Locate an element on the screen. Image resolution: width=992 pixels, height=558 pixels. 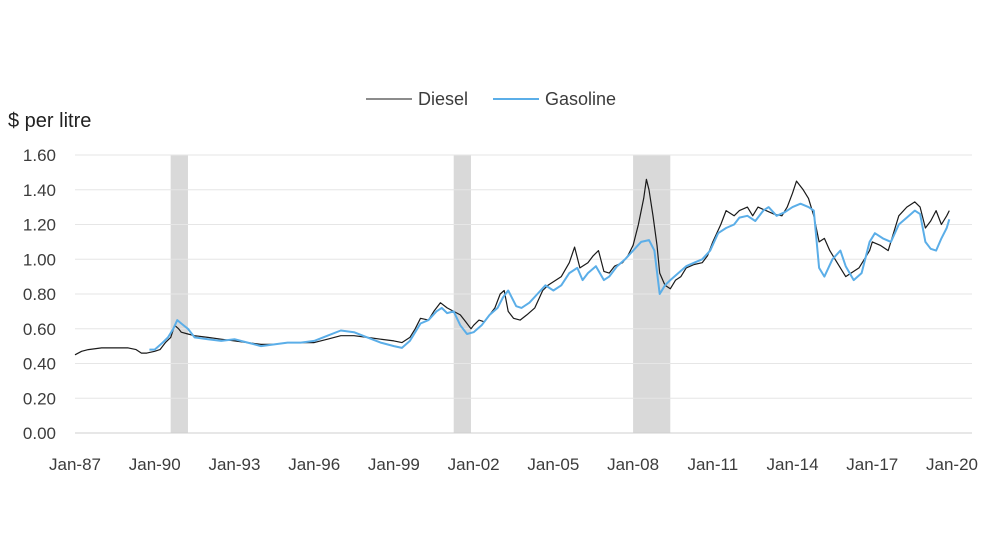
x-tick-label: Jan-90 is located at coordinates (155, 464).